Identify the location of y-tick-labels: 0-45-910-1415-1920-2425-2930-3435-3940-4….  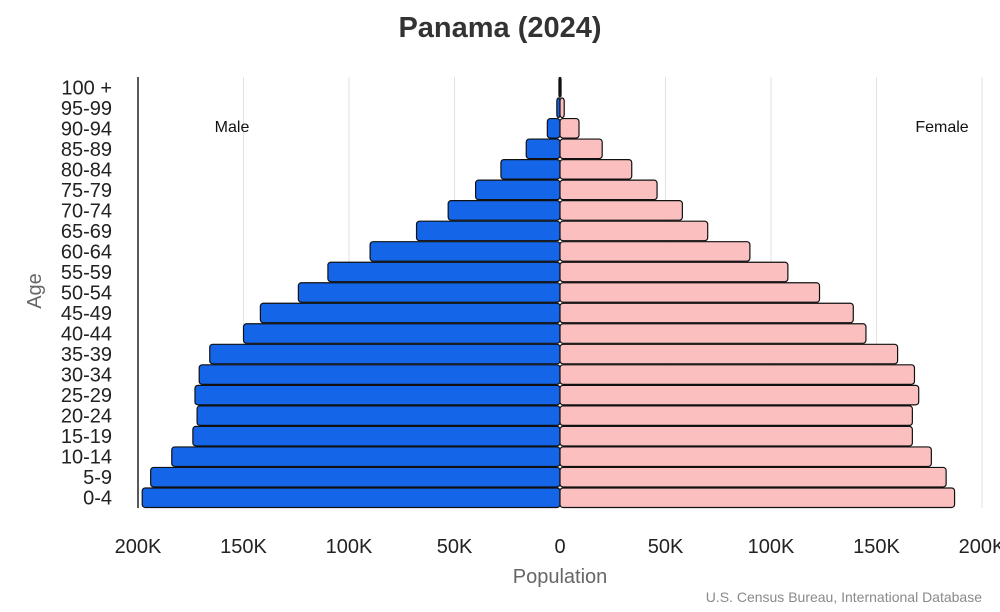
(86, 293).